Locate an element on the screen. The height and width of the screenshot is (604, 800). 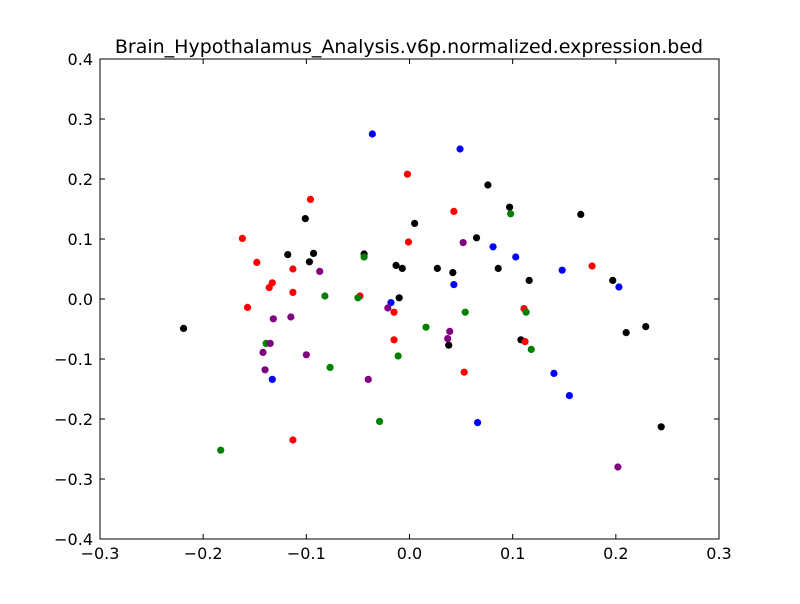
x-tick-label: −0.2 is located at coordinates (203, 553).